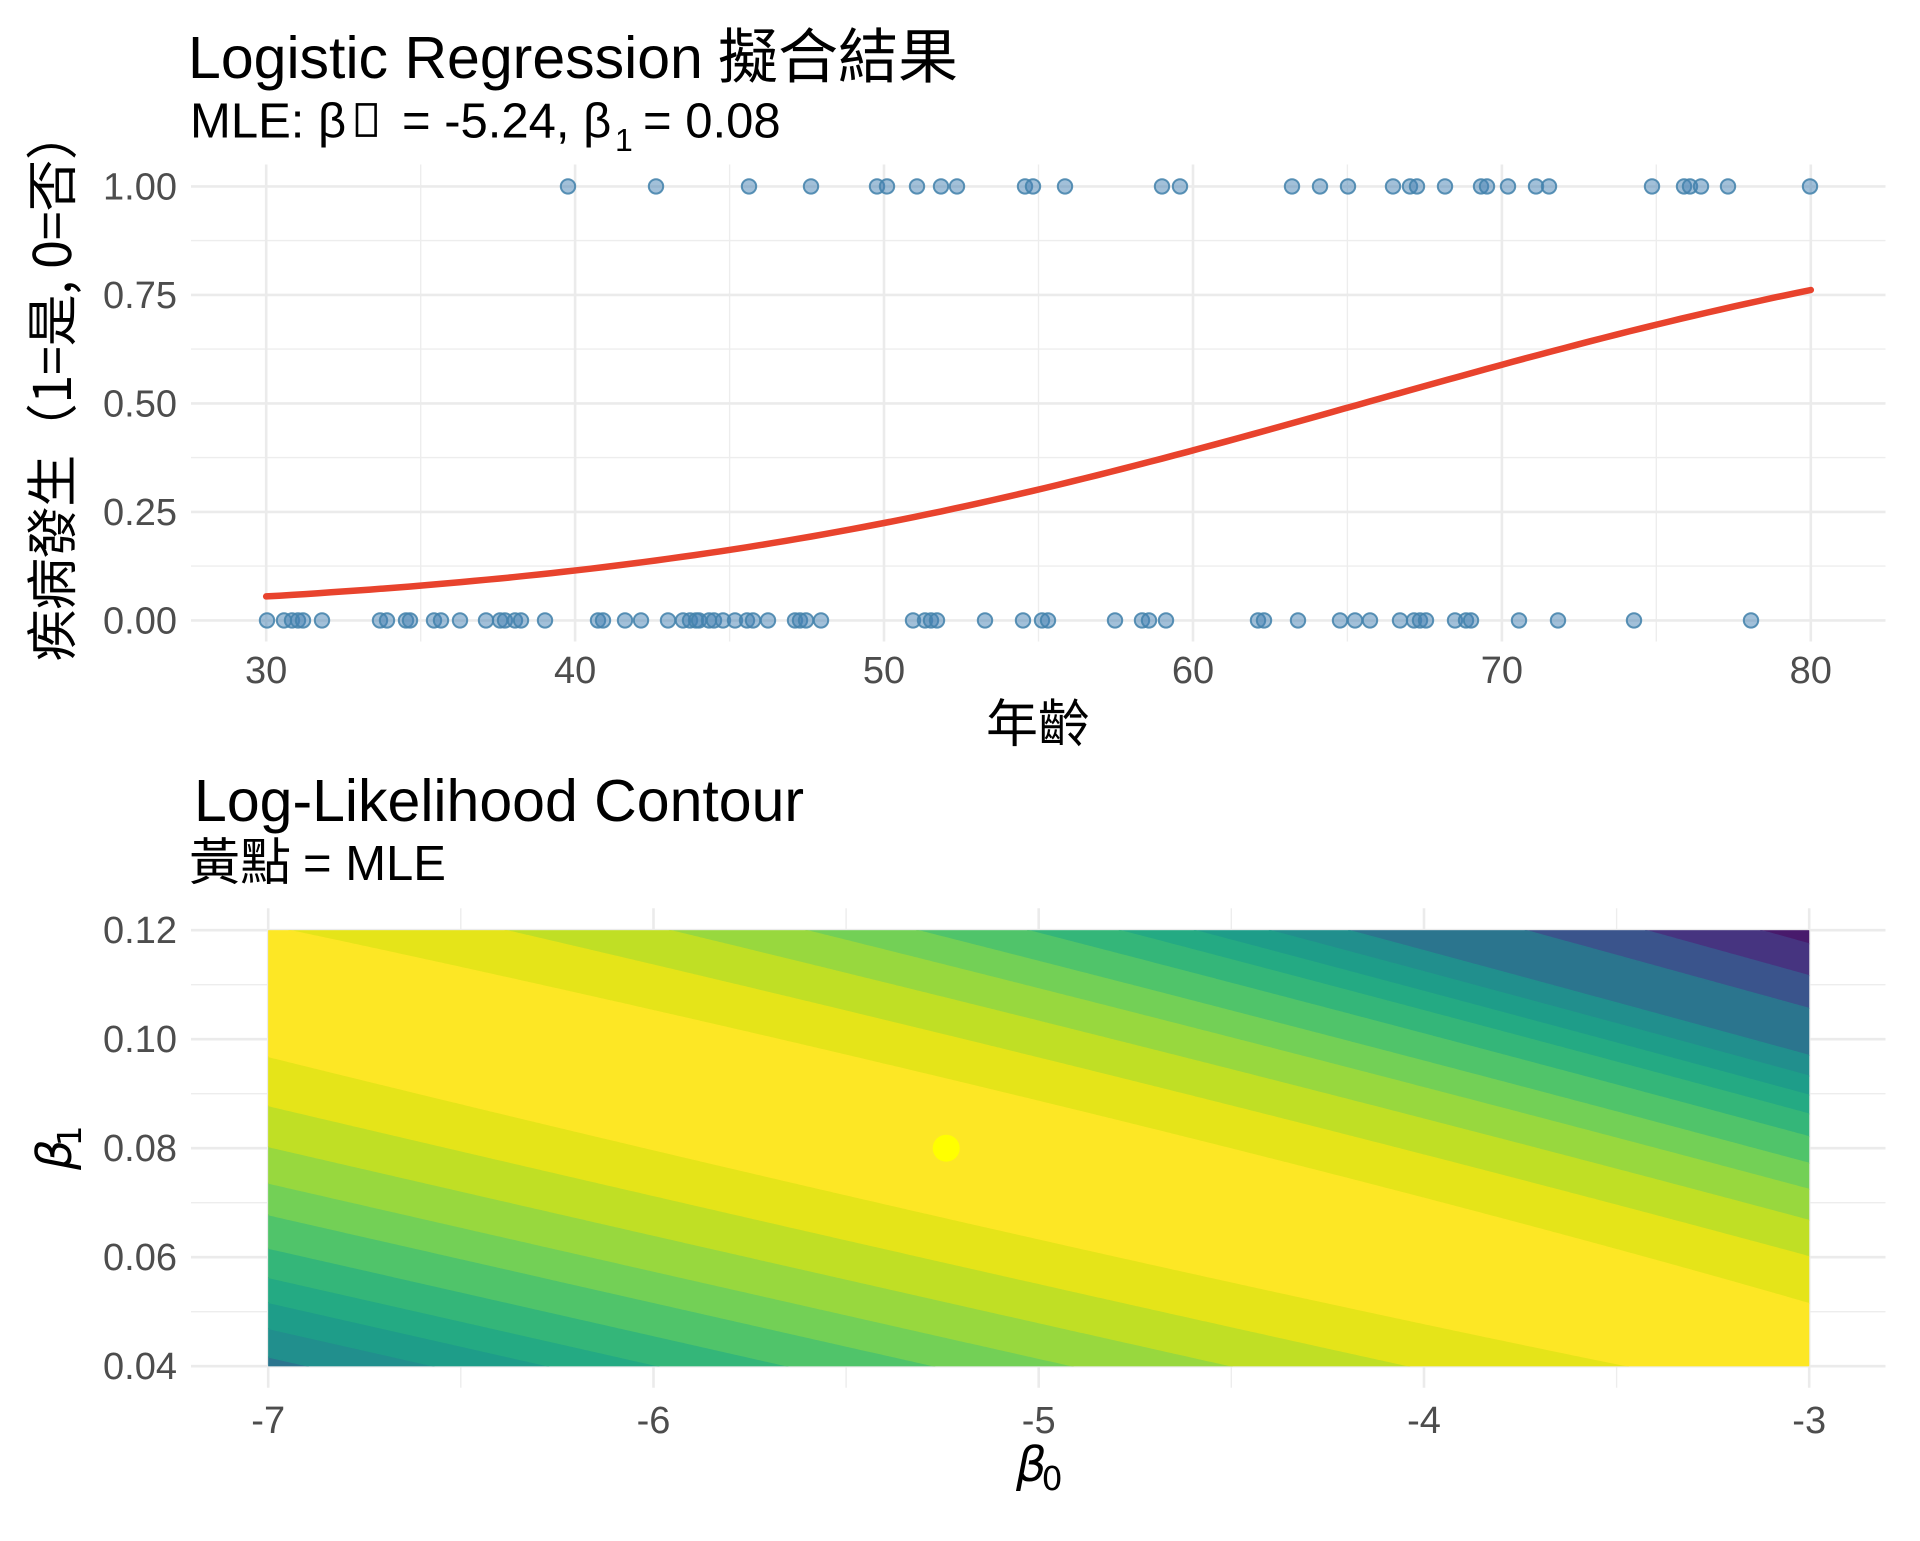 The width and height of the screenshot is (1920, 1541). Describe the element at coordinates (506, 122) in the screenshot. I see `svg-text: = -5.24, β` at that location.